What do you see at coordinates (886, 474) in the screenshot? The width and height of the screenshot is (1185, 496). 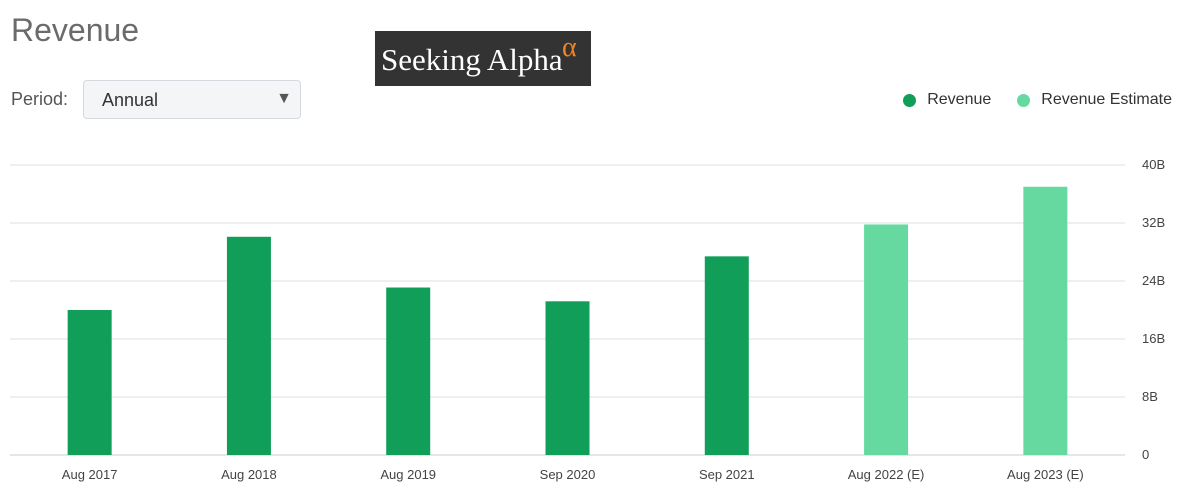 I see `x-tick-label: Aug 2022 (E)` at bounding box center [886, 474].